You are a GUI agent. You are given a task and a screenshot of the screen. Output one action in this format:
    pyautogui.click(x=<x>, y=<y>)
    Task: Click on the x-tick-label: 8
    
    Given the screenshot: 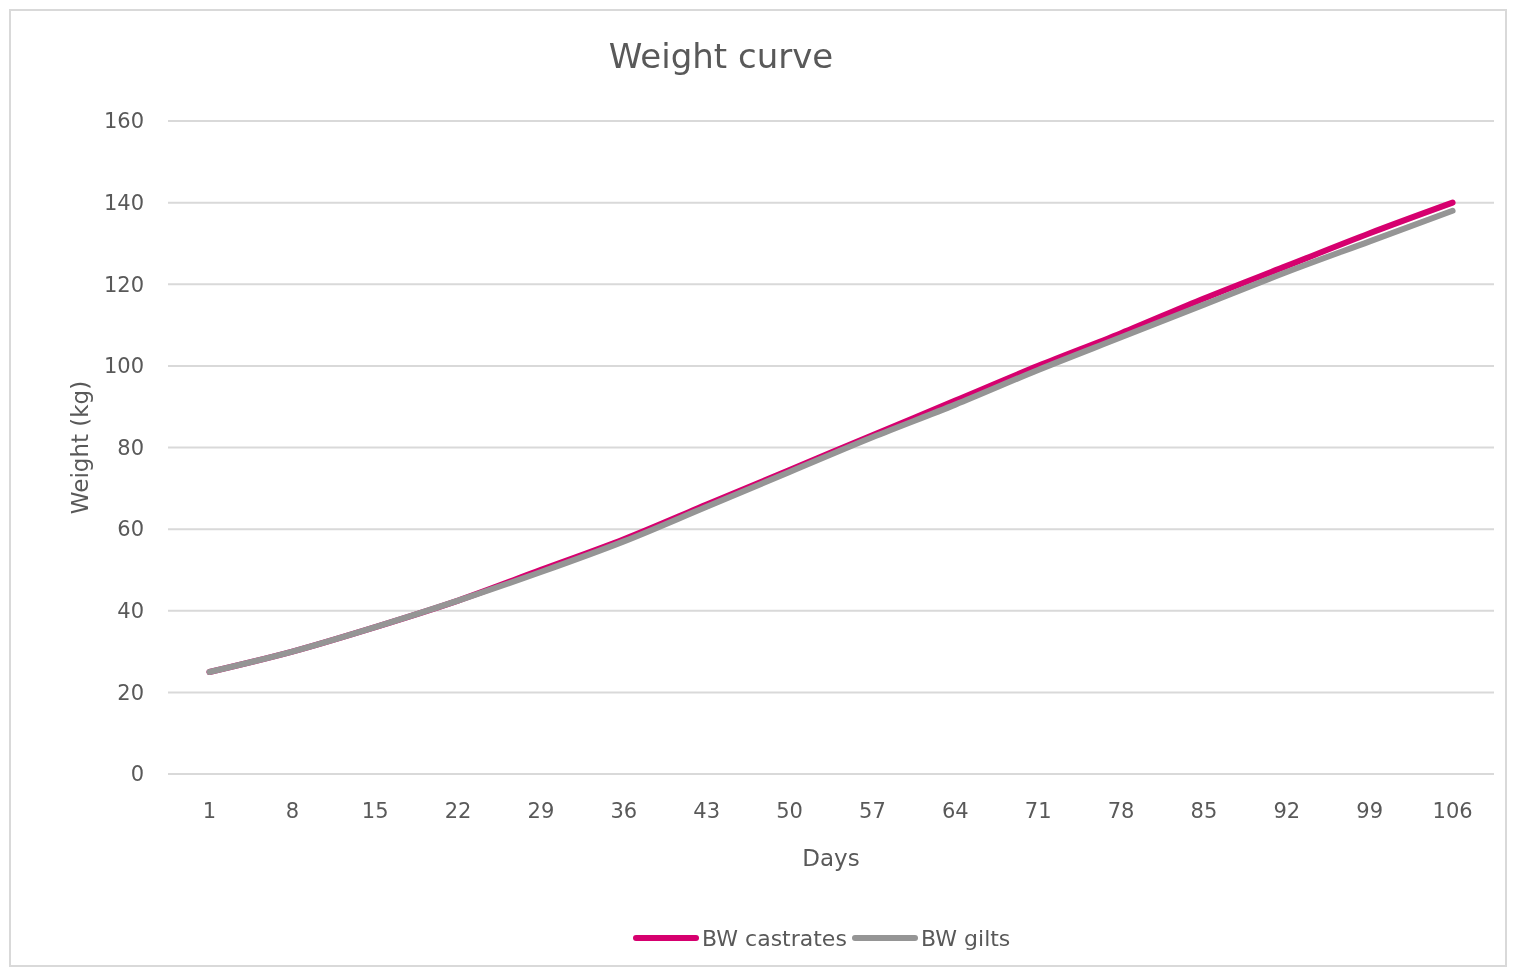 What is the action you would take?
    pyautogui.click(x=292, y=811)
    